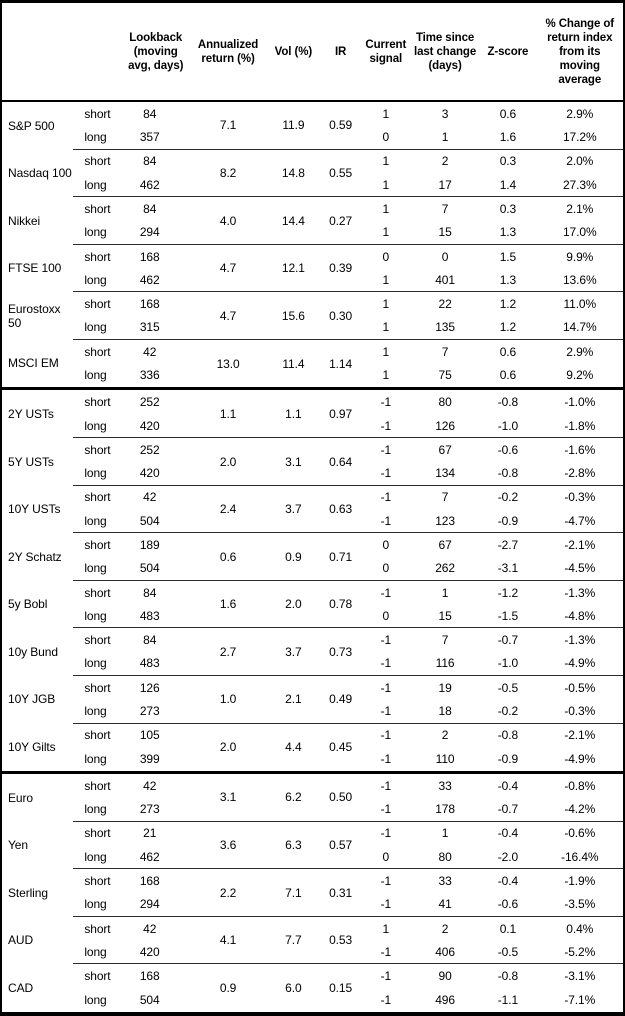 Image resolution: width=625 pixels, height=1016 pixels. Describe the element at coordinates (580, 710) in the screenshot. I see `pct-change-value: -0.3%` at that location.